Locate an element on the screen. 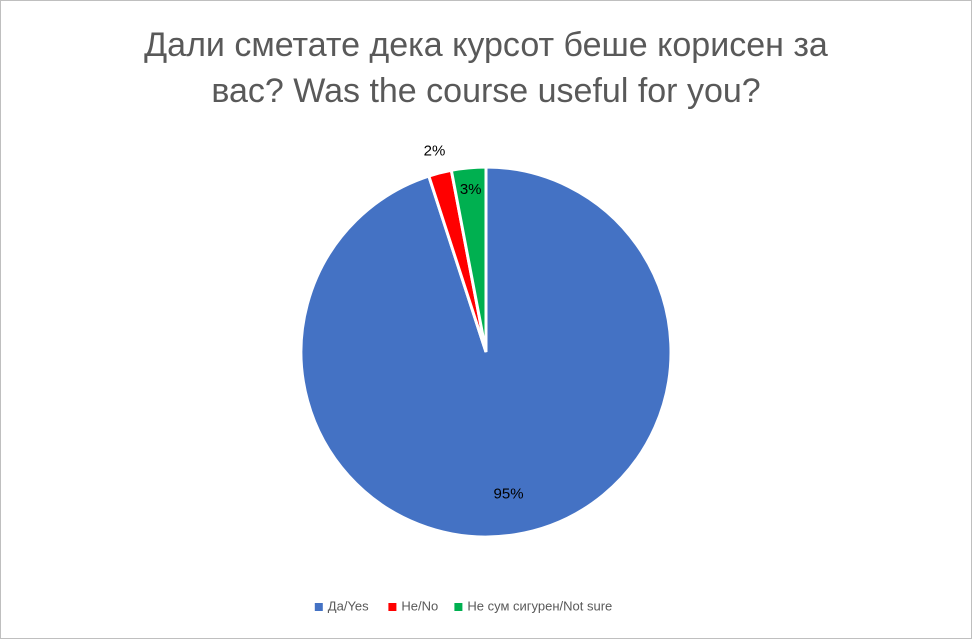 This screenshot has width=972, height=639. legend-label: Да/Yes is located at coordinates (348, 605).